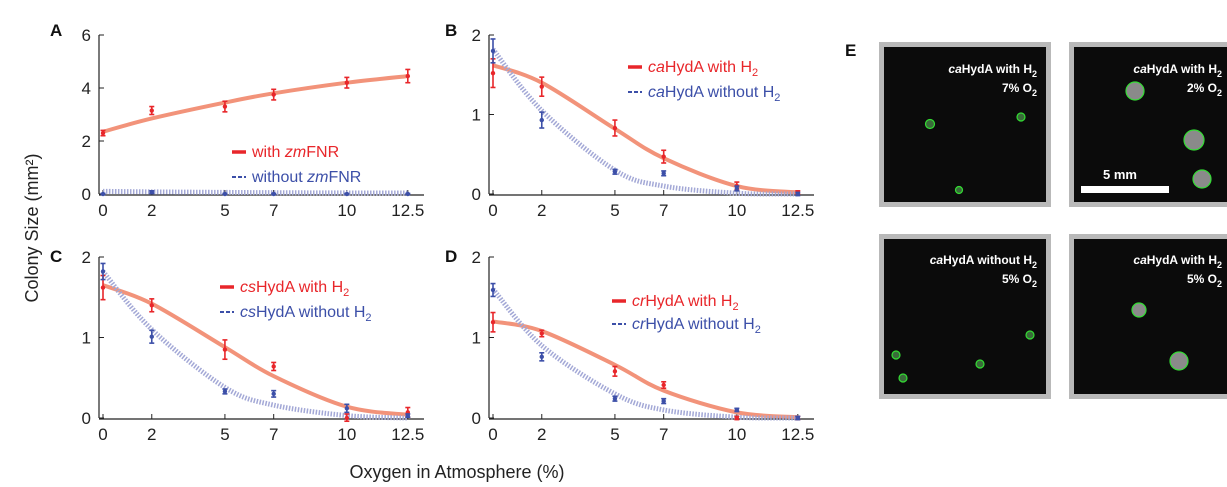 The image size is (1227, 487). Describe the element at coordinates (248, 287) in the screenshot. I see `legend-label-part: cs` at that location.